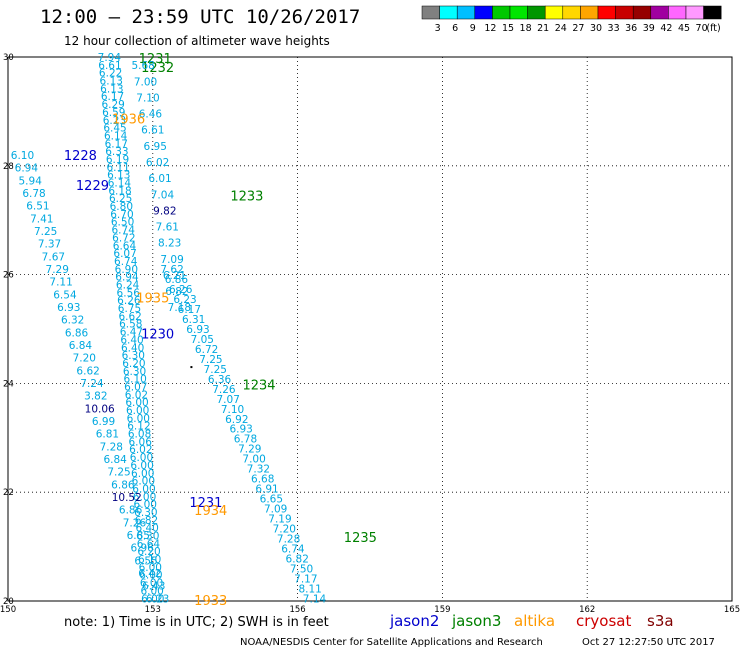 The width and height of the screenshot is (740, 650). I want to click on swh-value-label: 6.08, so click(139, 435).